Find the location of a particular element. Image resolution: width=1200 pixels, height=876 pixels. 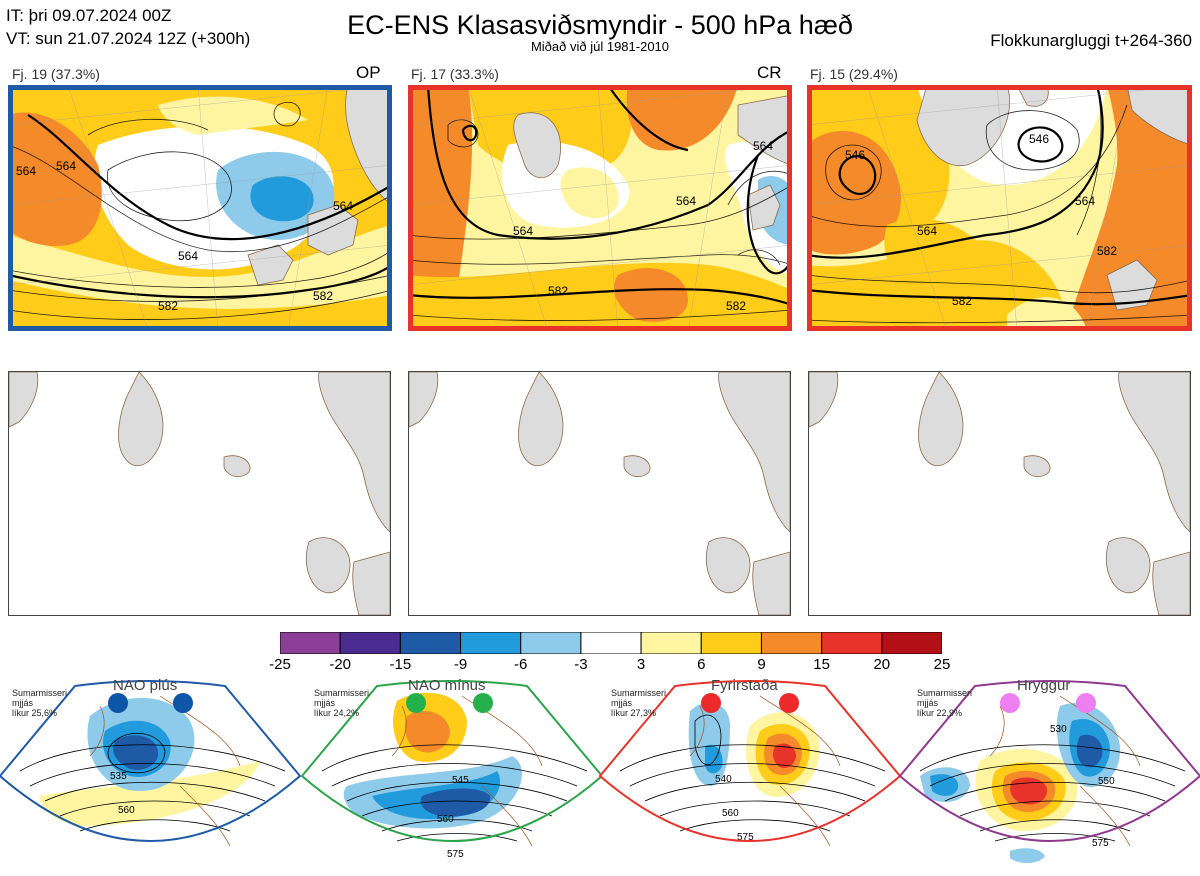

cluster-map-2: 564 564 582 582 564 is located at coordinates (600, 208).